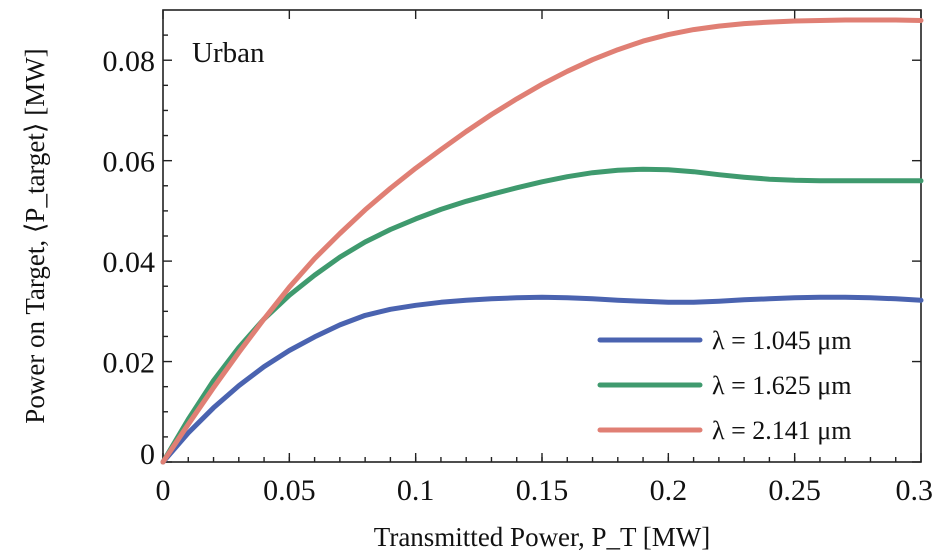 This screenshot has height=556, width=942. What do you see at coordinates (129, 61) in the screenshot?
I see `y-tick-label: 0.08` at bounding box center [129, 61].